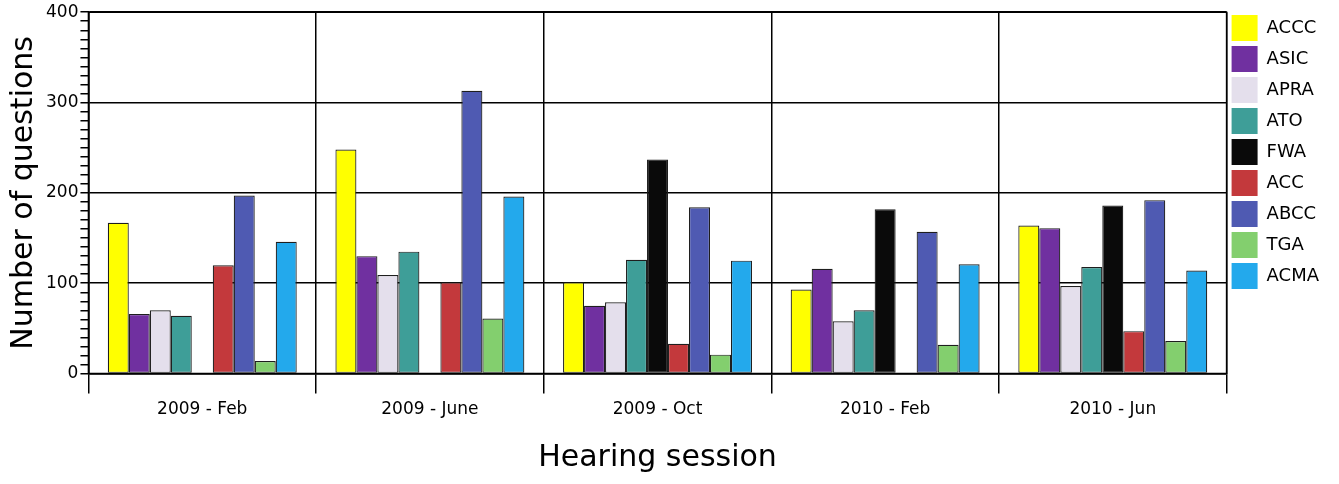 This screenshot has width=1339, height=484. Describe the element at coordinates (73, 372) in the screenshot. I see `y-tick-label: 0` at that location.